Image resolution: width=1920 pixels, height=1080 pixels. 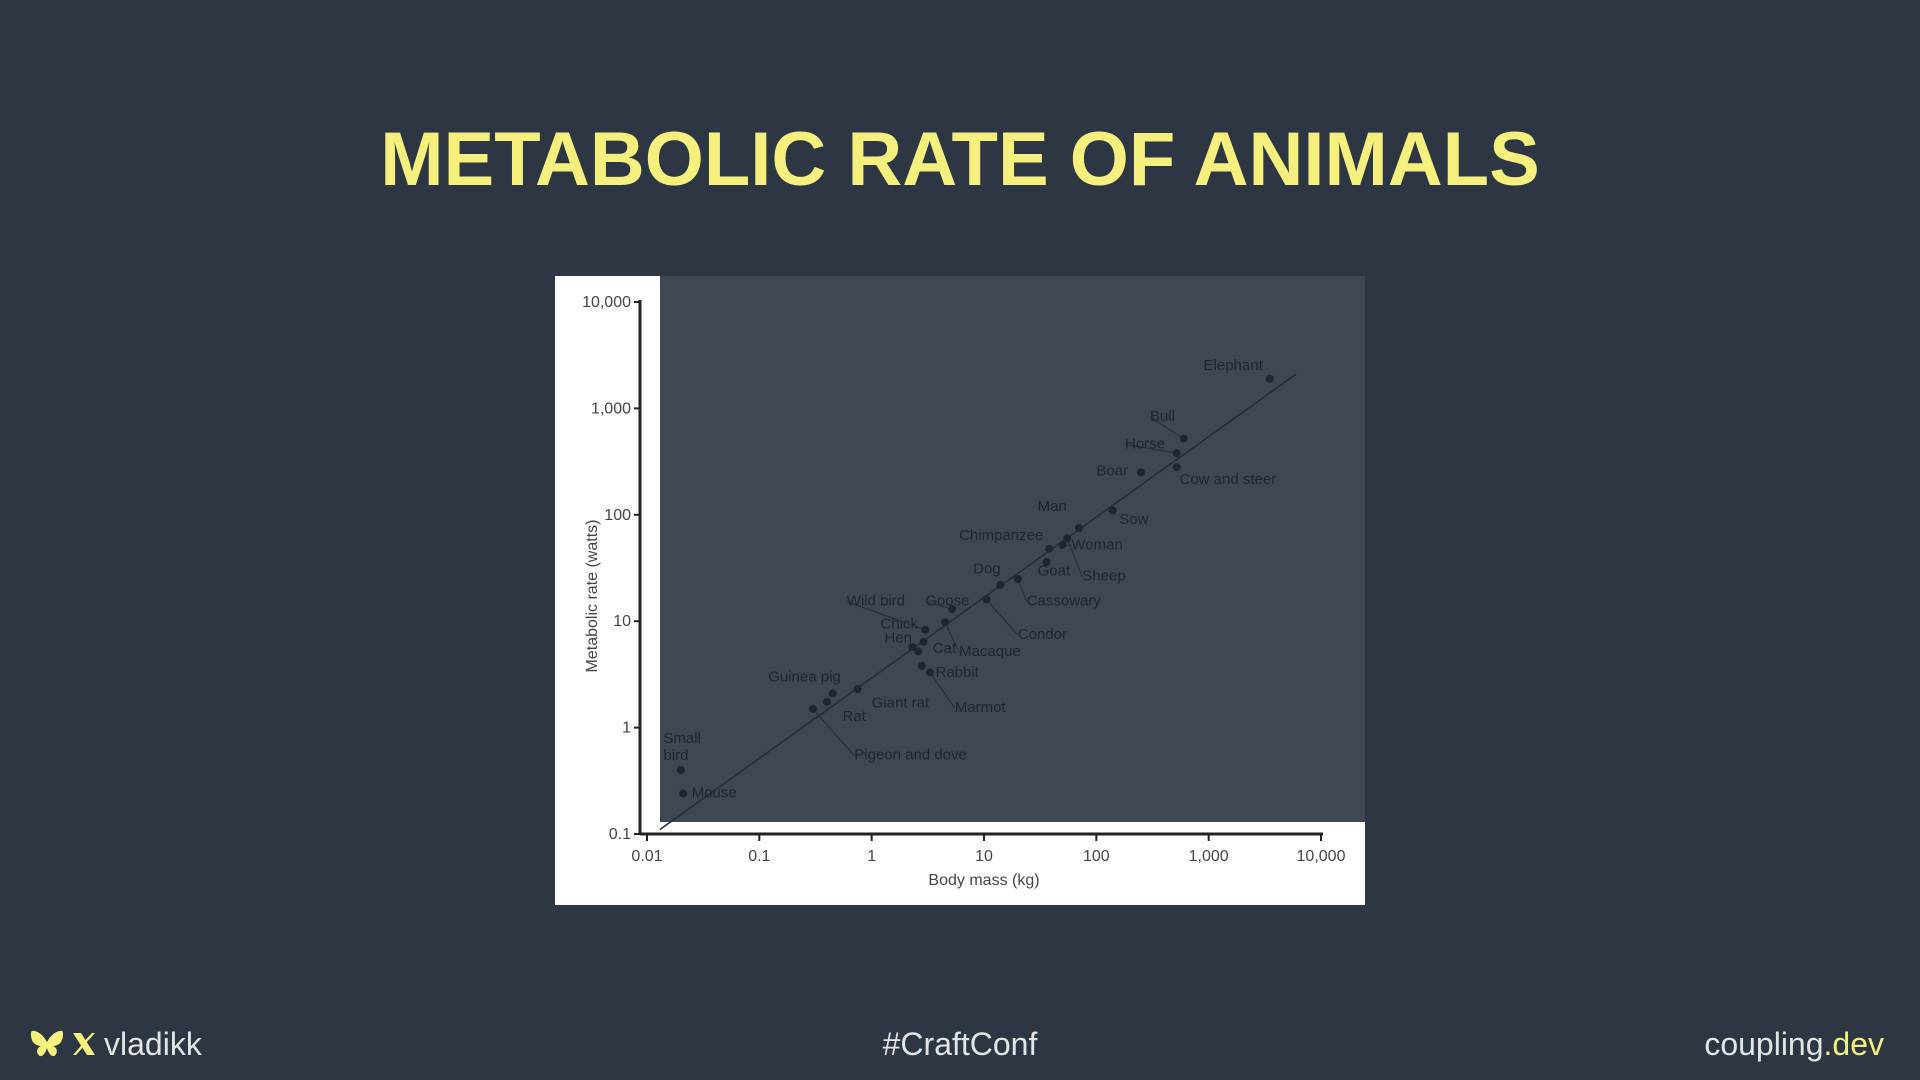 I want to click on data-point-label: Elephant, so click(x=1234, y=365).